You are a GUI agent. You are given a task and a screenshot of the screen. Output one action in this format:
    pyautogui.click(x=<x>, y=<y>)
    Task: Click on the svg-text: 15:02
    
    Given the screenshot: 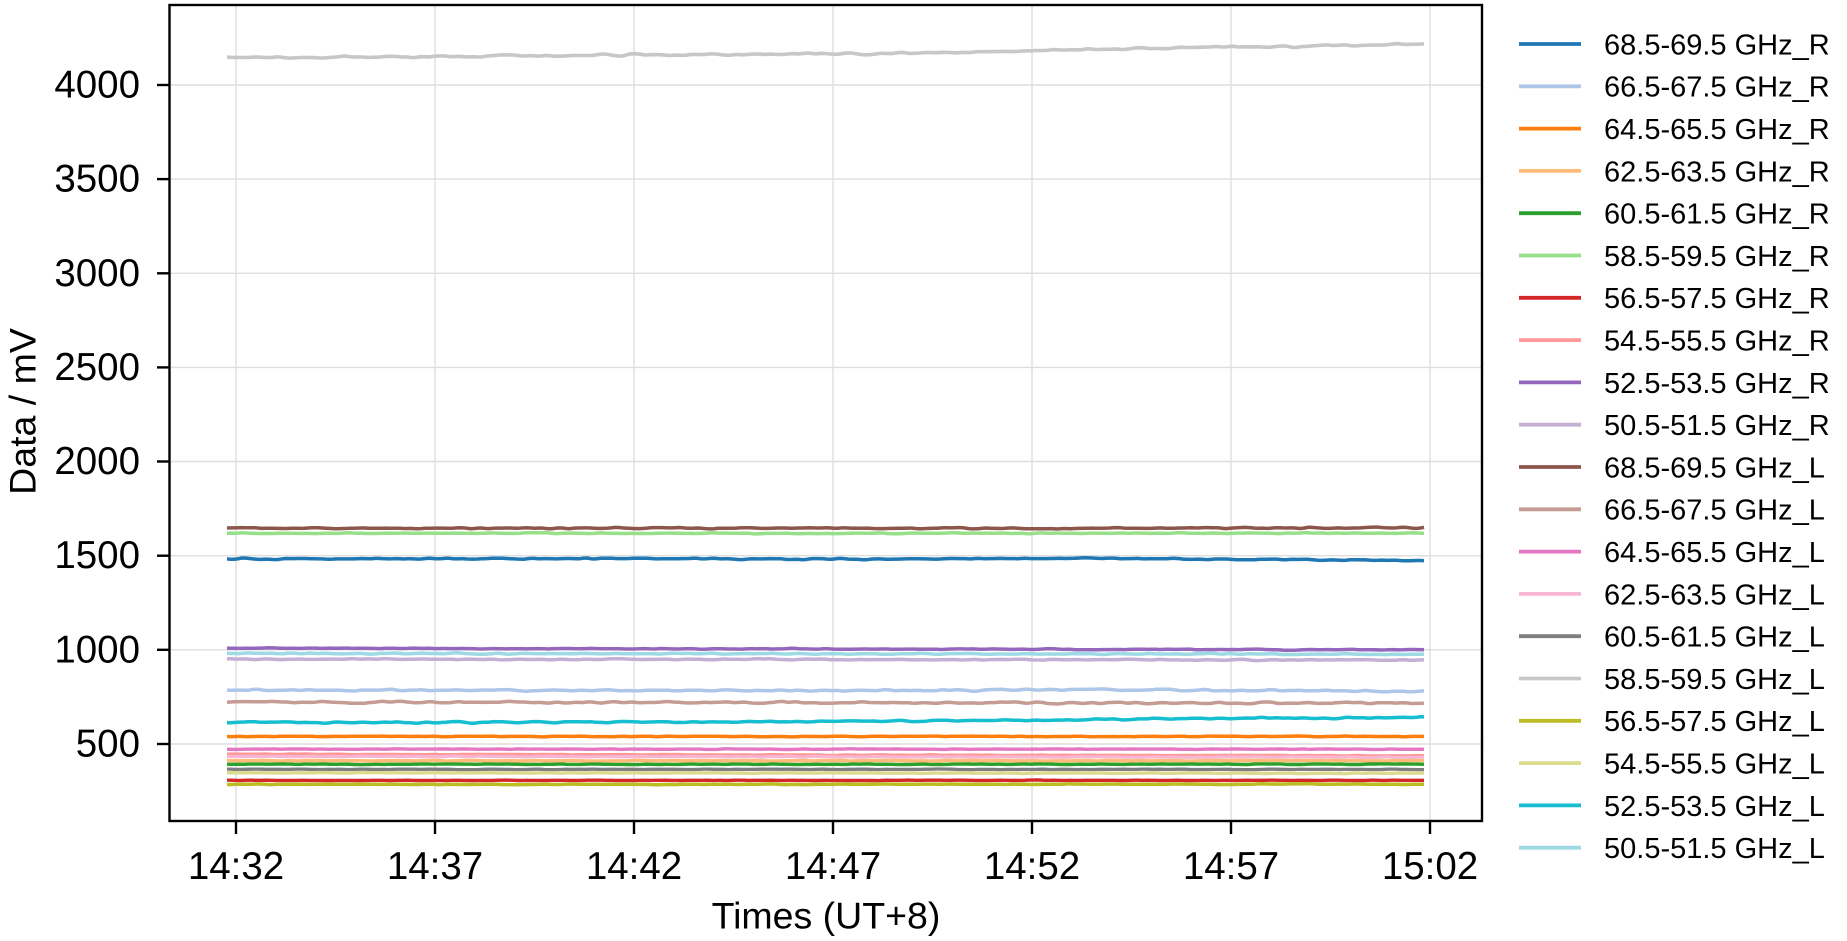 What is the action you would take?
    pyautogui.click(x=1430, y=866)
    